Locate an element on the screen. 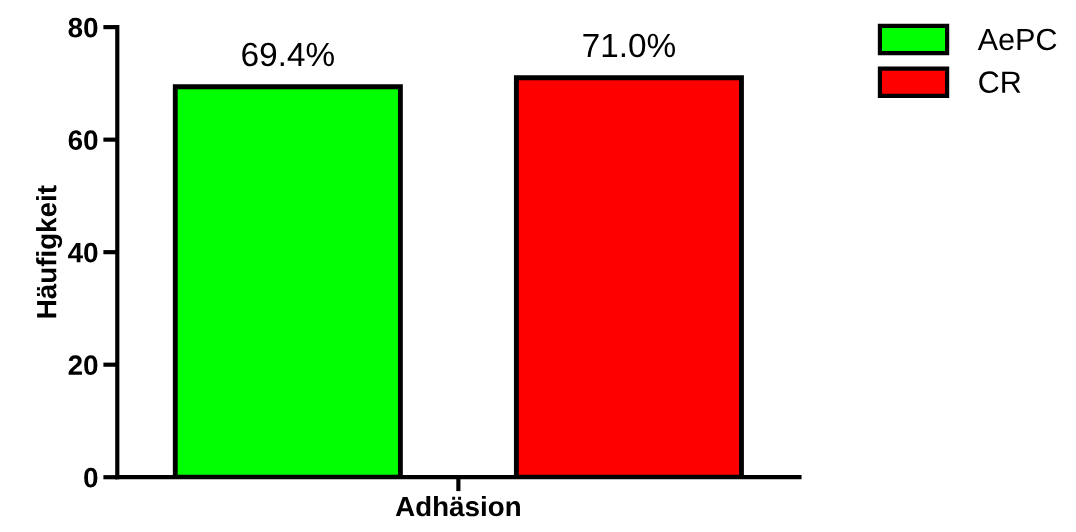  y-tick-label: 20 is located at coordinates (83, 365).